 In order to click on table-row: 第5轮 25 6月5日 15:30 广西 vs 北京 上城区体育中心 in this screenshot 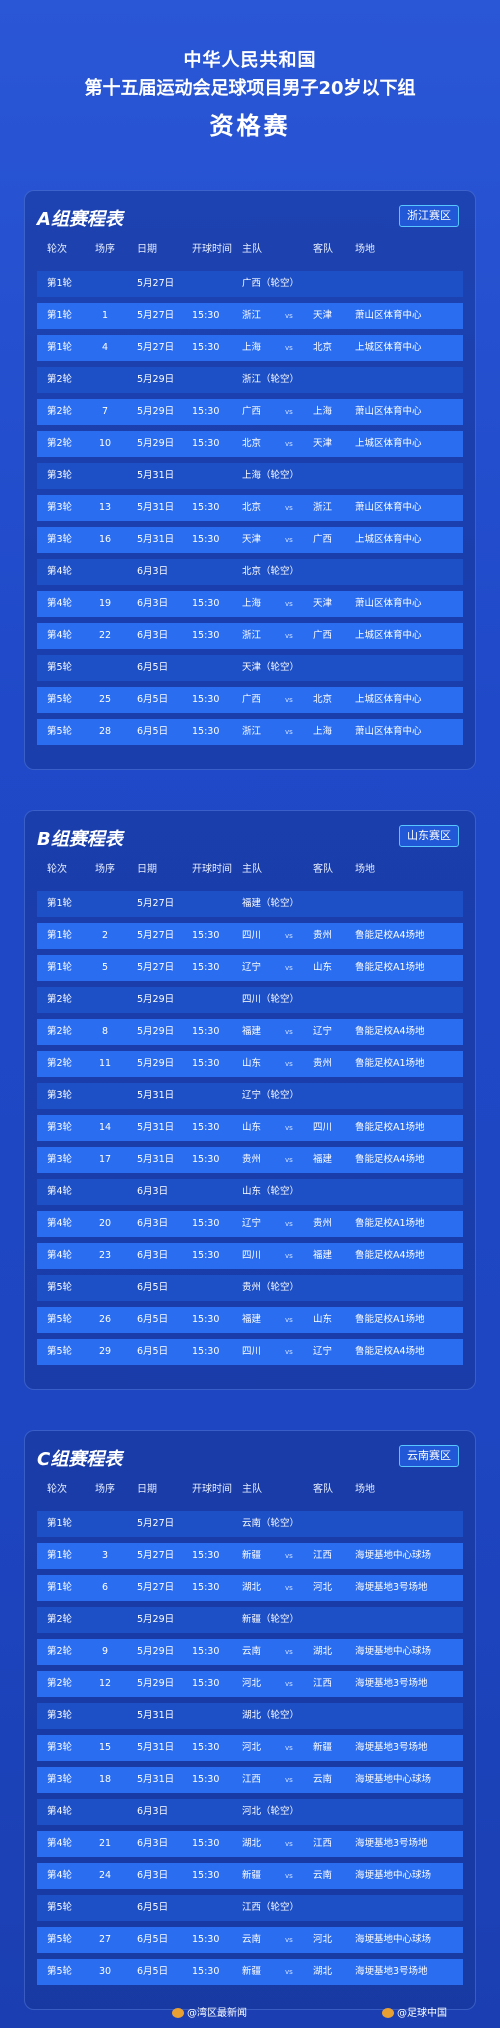, I will do `click(250, 700)`.